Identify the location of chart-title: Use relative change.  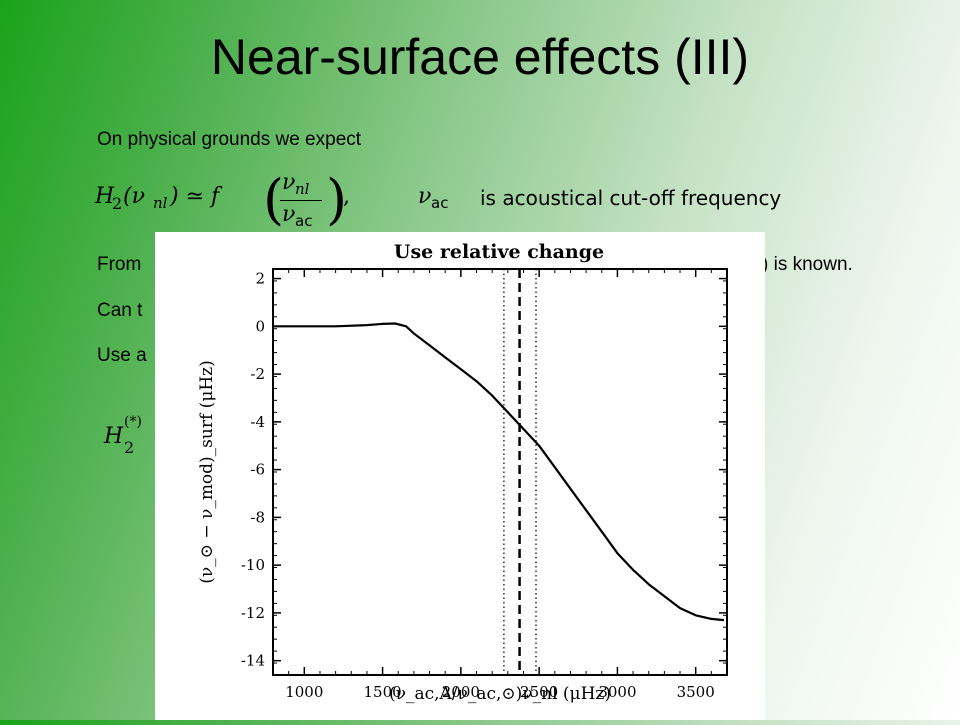
(499, 252).